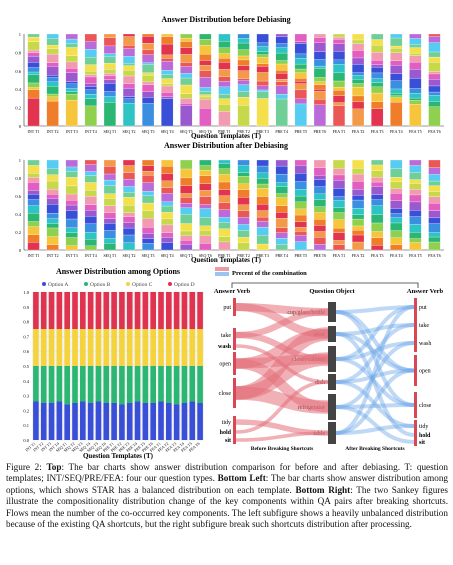  Describe the element at coordinates (86, 284) in the screenshot. I see `legend-marker` at that location.